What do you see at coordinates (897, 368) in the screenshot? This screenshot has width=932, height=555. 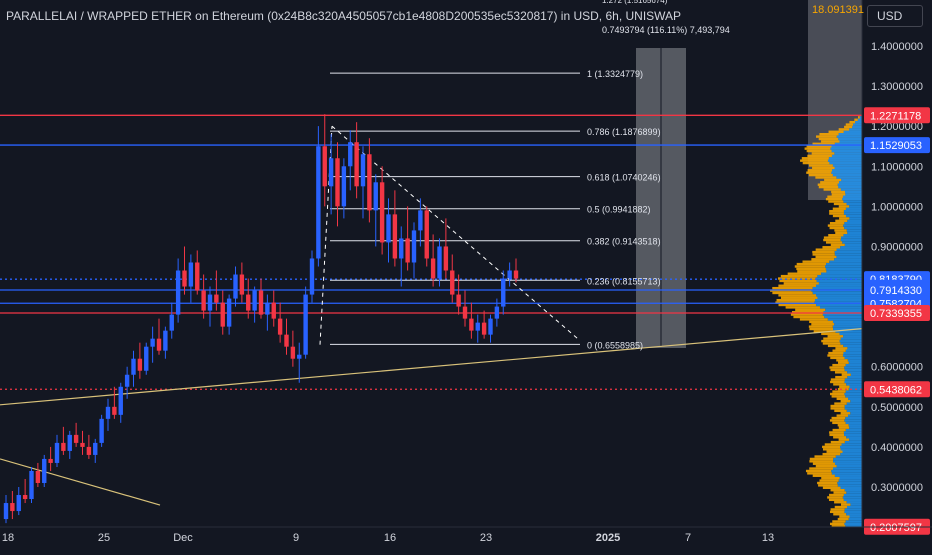 I see `y-tick-label-6: 0.6000000` at bounding box center [897, 368].